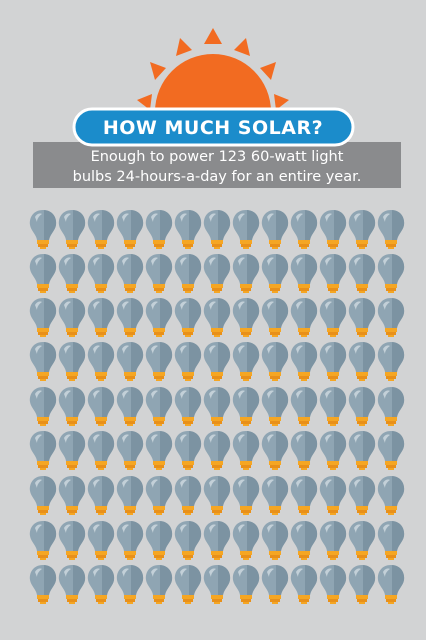  I want to click on title-banner, so click(213, 127).